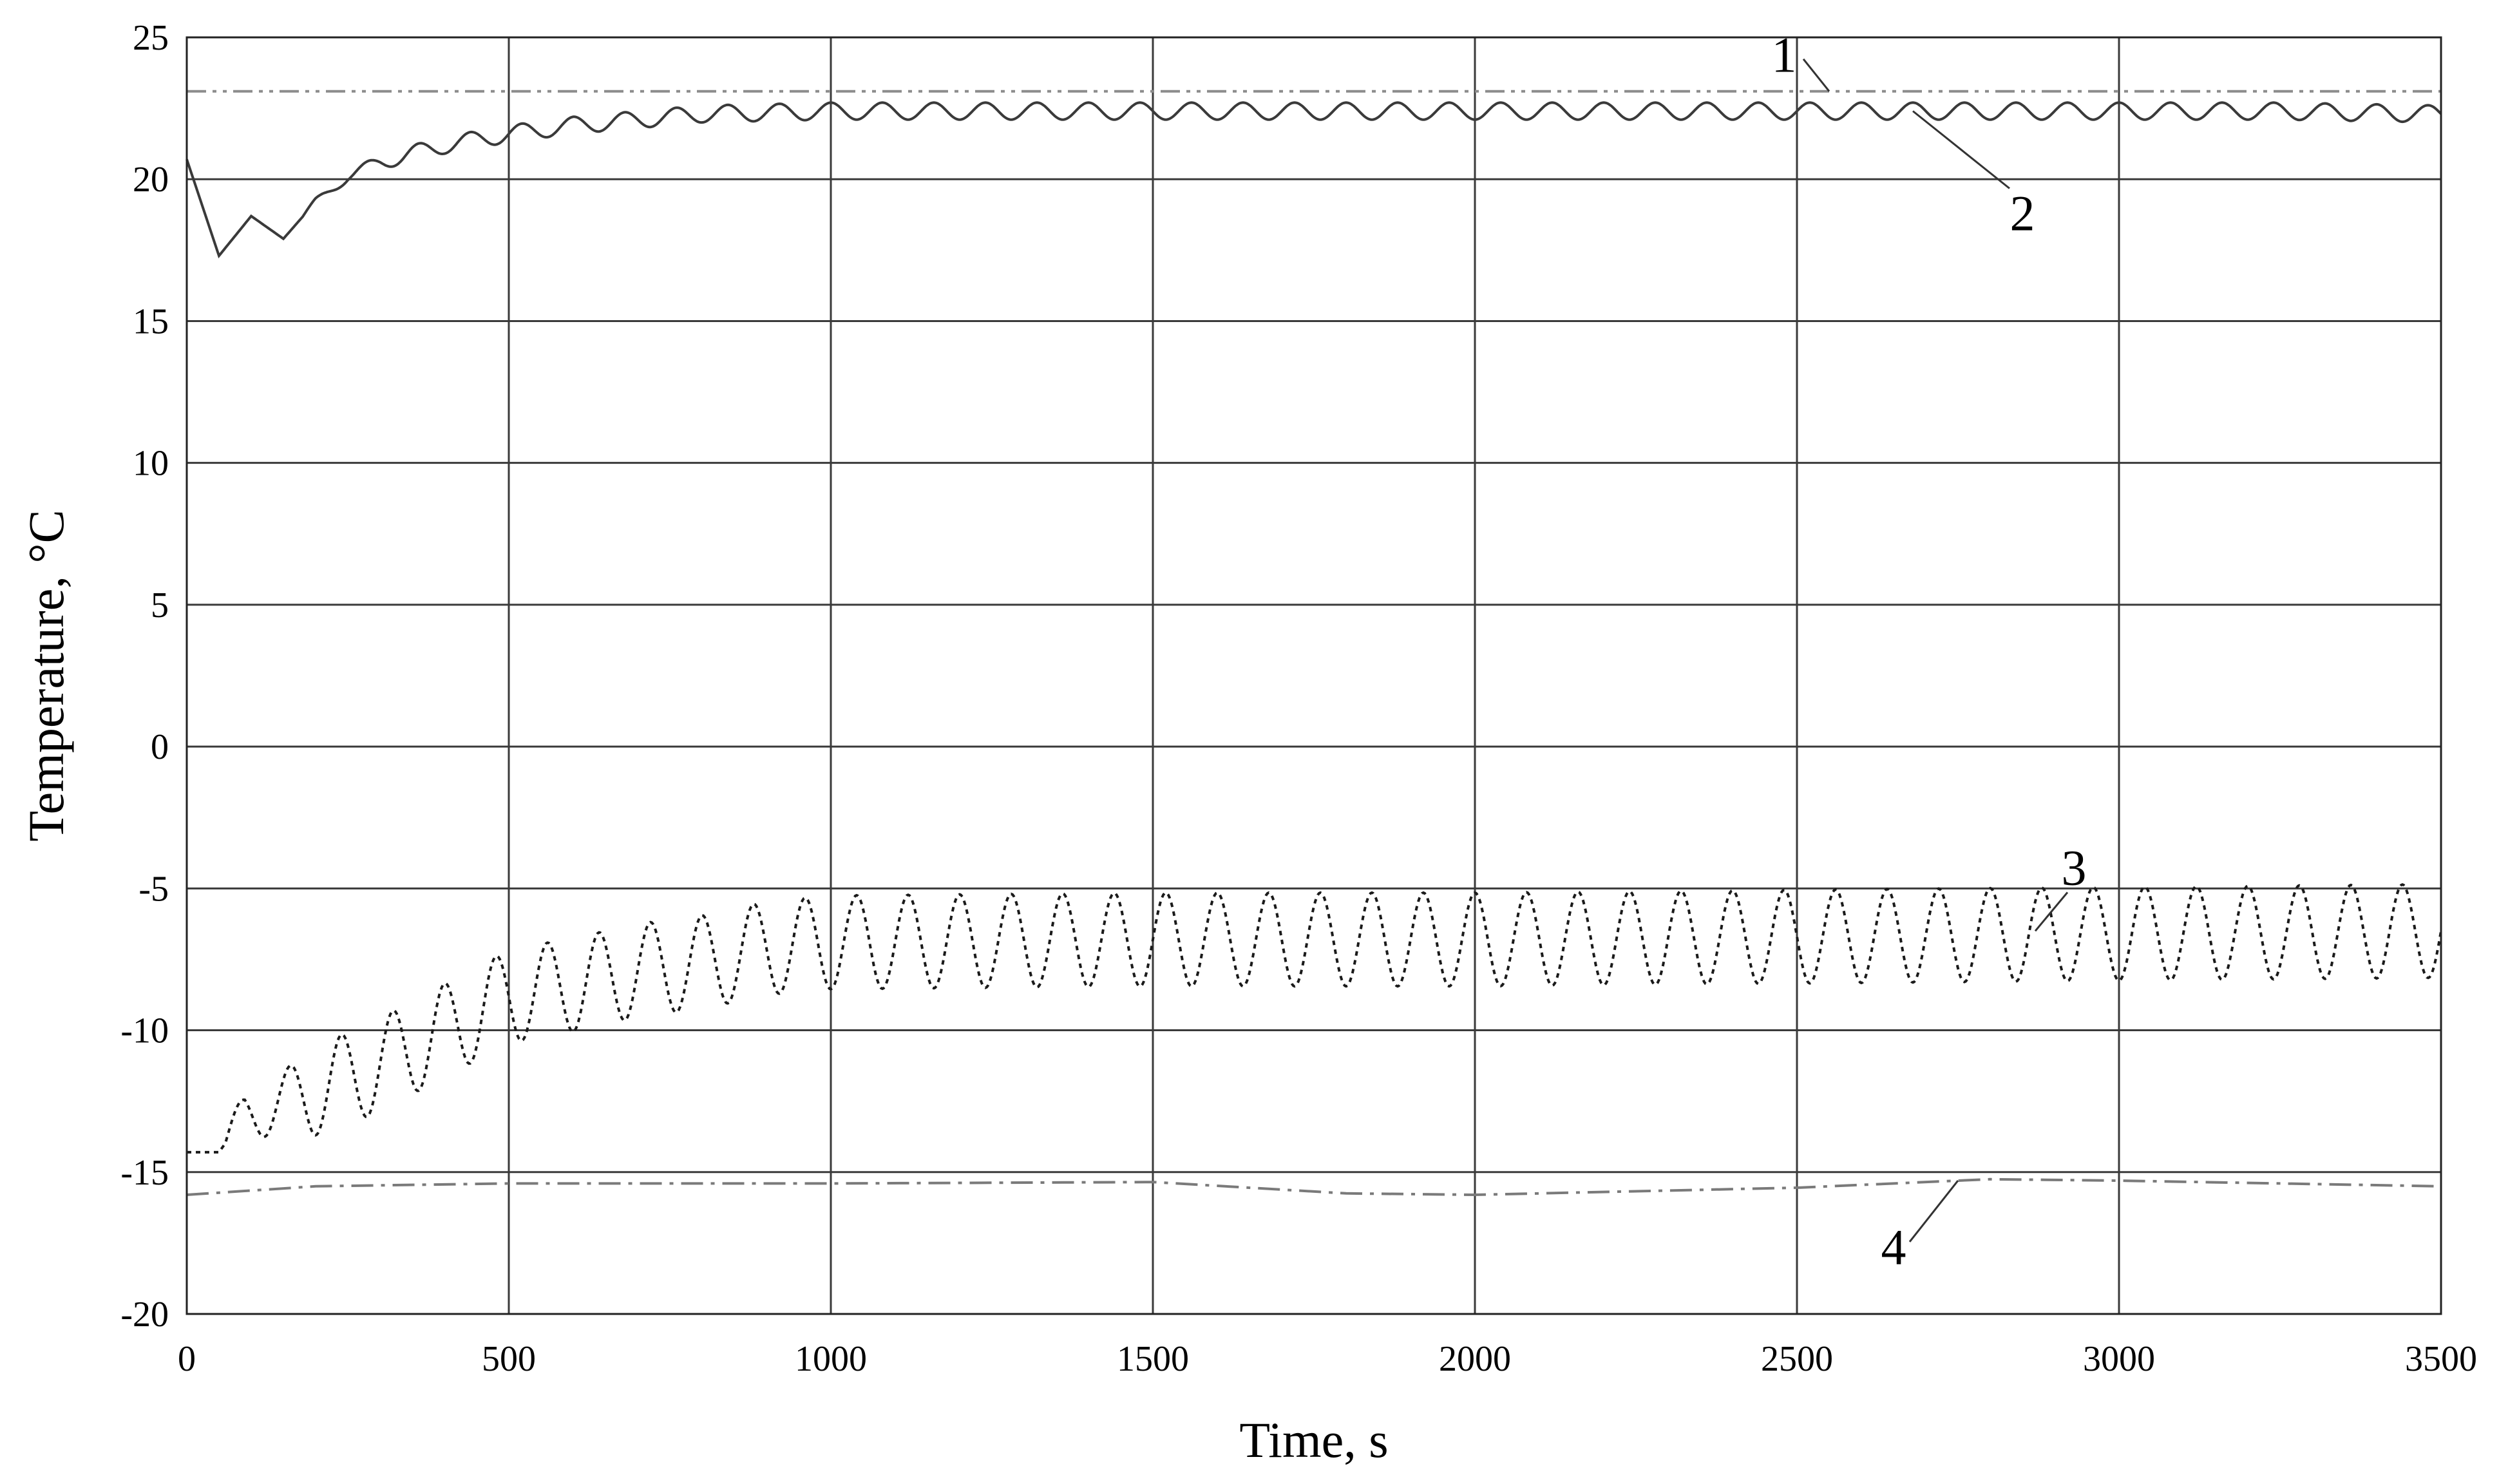 The image size is (2499, 1484). Describe the element at coordinates (144, 1315) in the screenshot. I see `y-tick-label: -20` at that location.